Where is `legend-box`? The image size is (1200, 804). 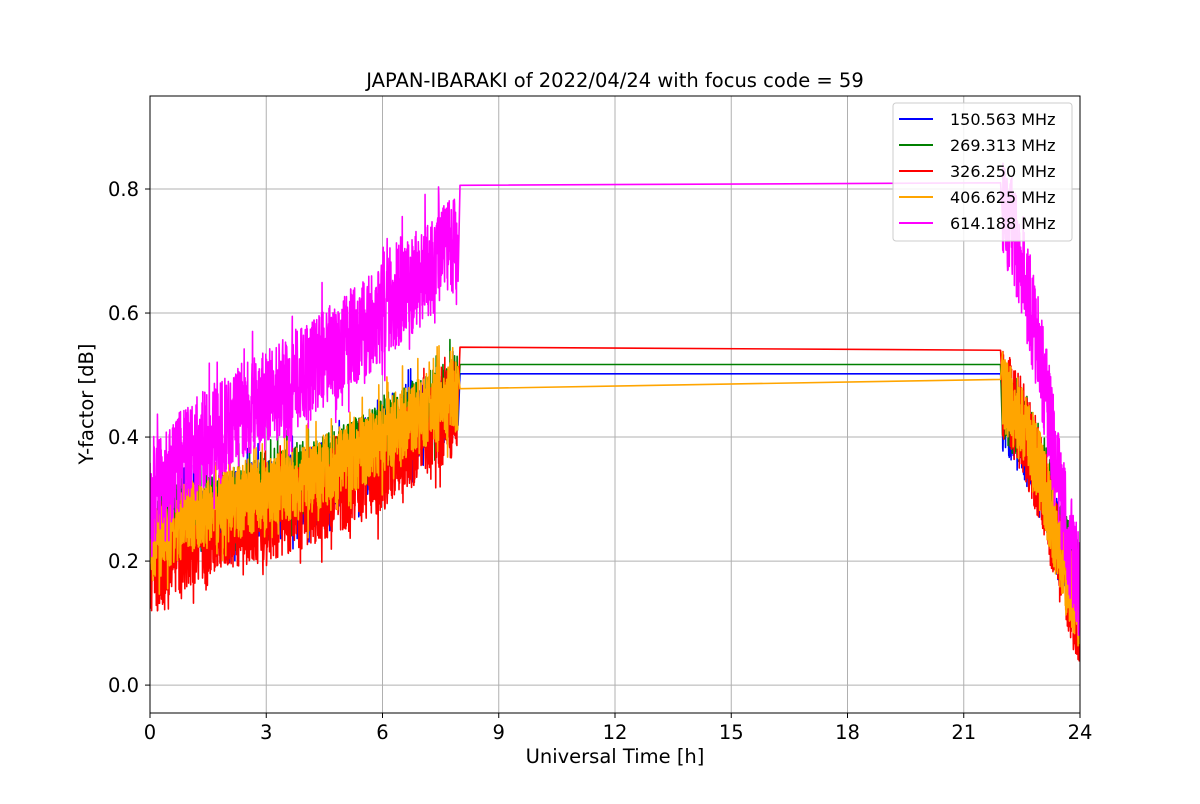 legend-box is located at coordinates (982, 172).